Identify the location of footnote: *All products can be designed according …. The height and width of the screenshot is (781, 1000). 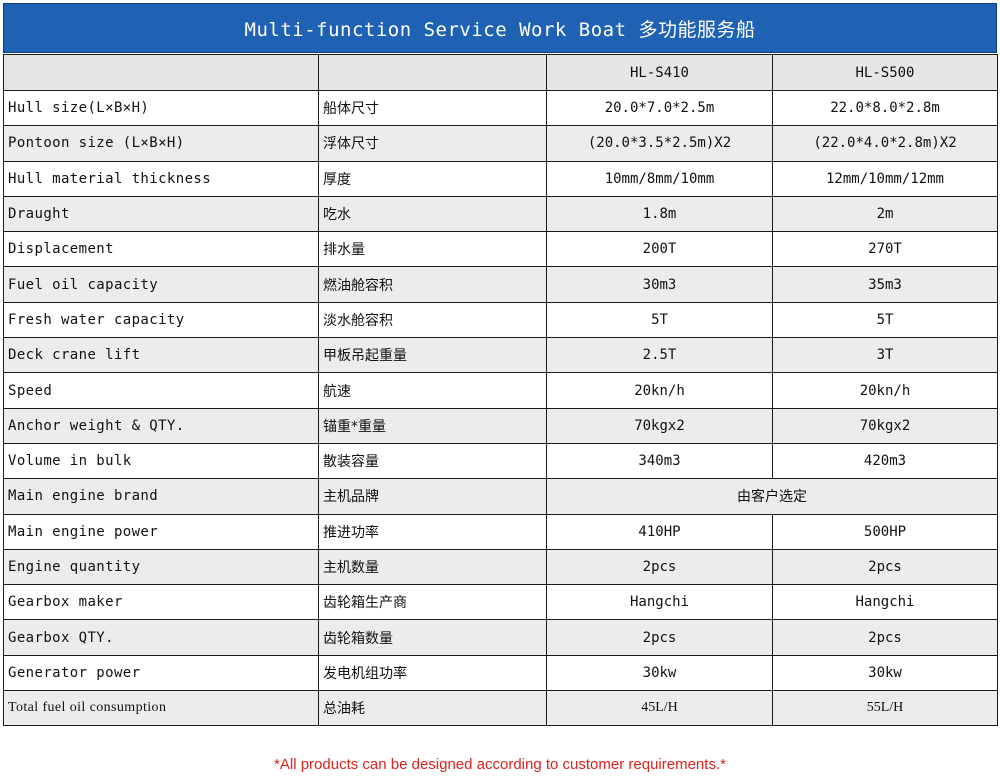
(500, 764).